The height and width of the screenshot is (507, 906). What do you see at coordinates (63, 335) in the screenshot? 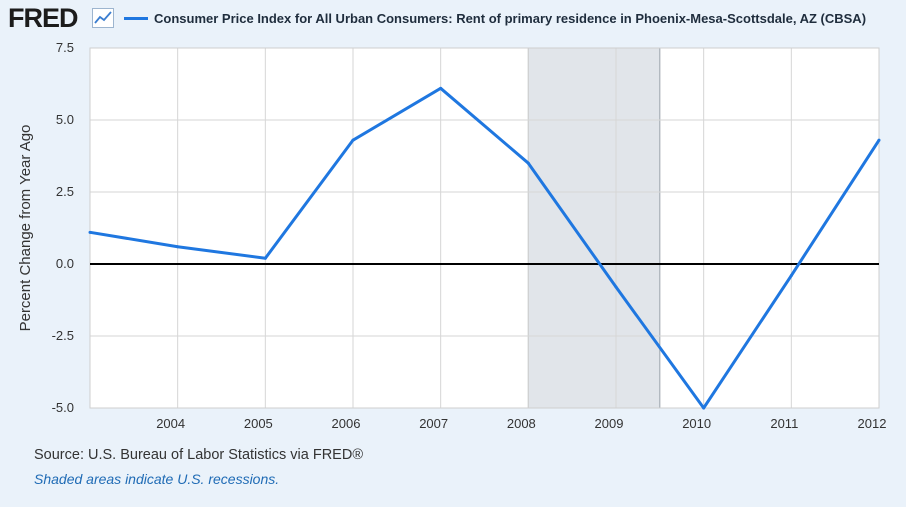
I see `y-tick-label: -2.5` at bounding box center [63, 335].